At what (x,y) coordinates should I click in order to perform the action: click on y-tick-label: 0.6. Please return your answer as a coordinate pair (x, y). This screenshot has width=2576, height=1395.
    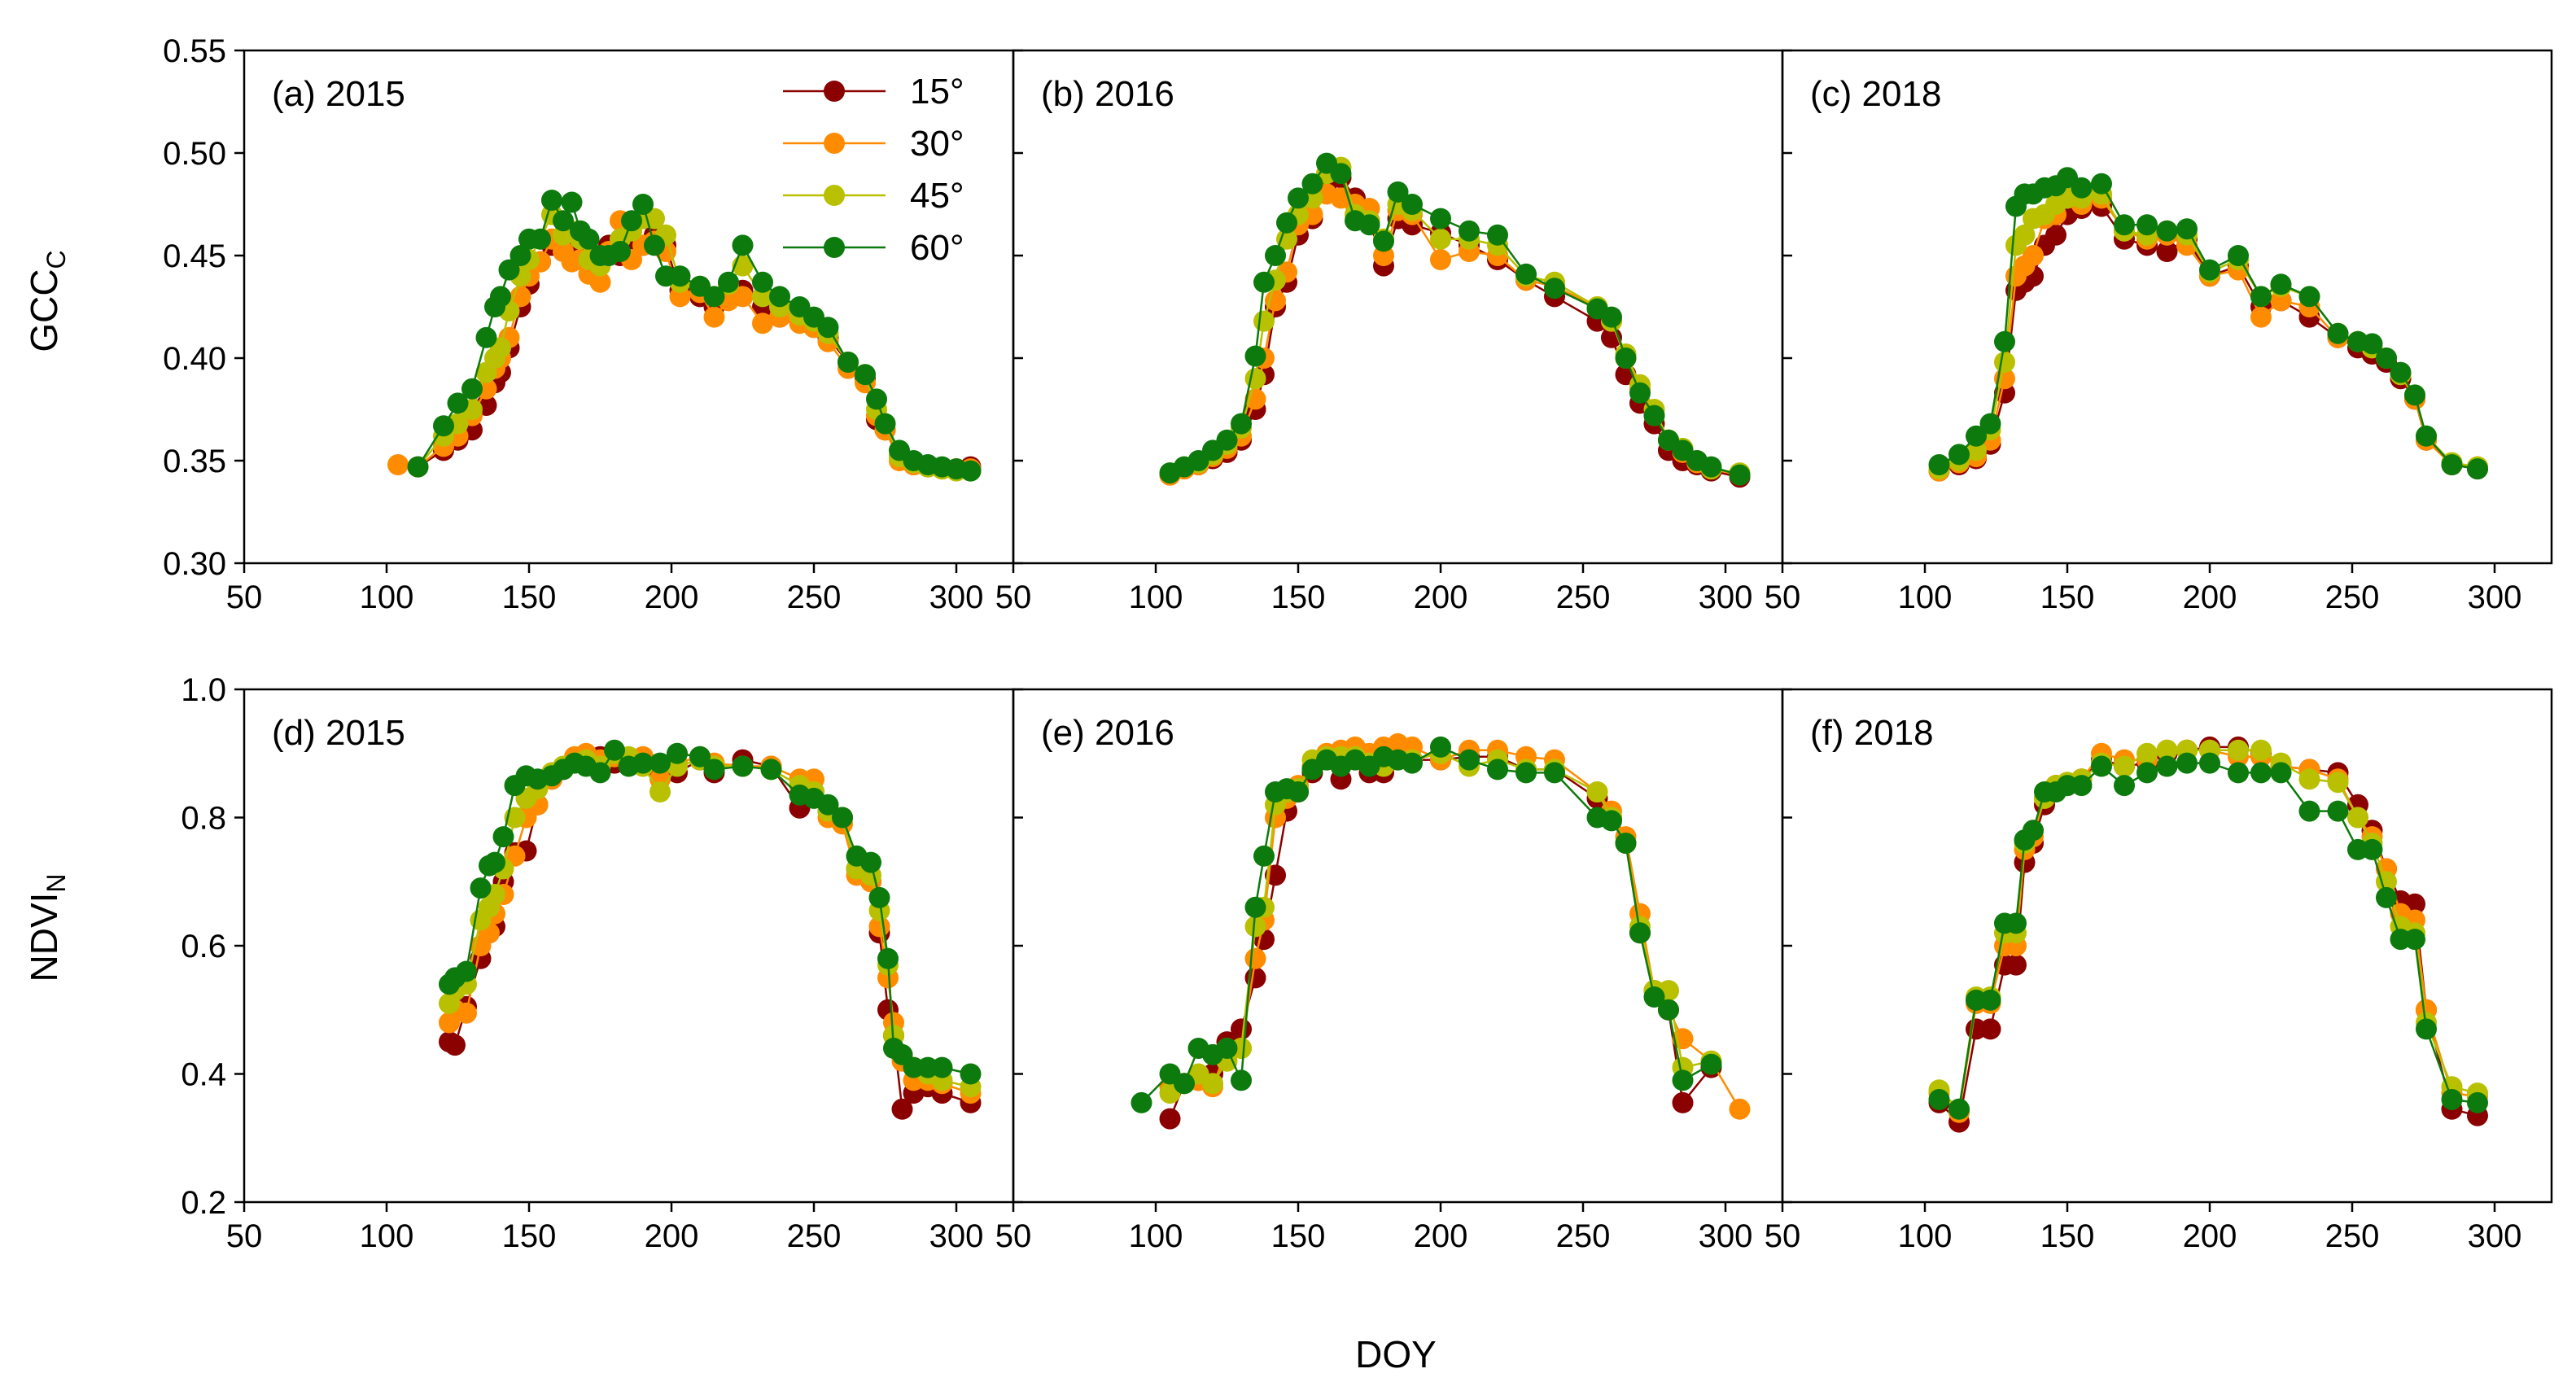
    Looking at the image, I should click on (203, 947).